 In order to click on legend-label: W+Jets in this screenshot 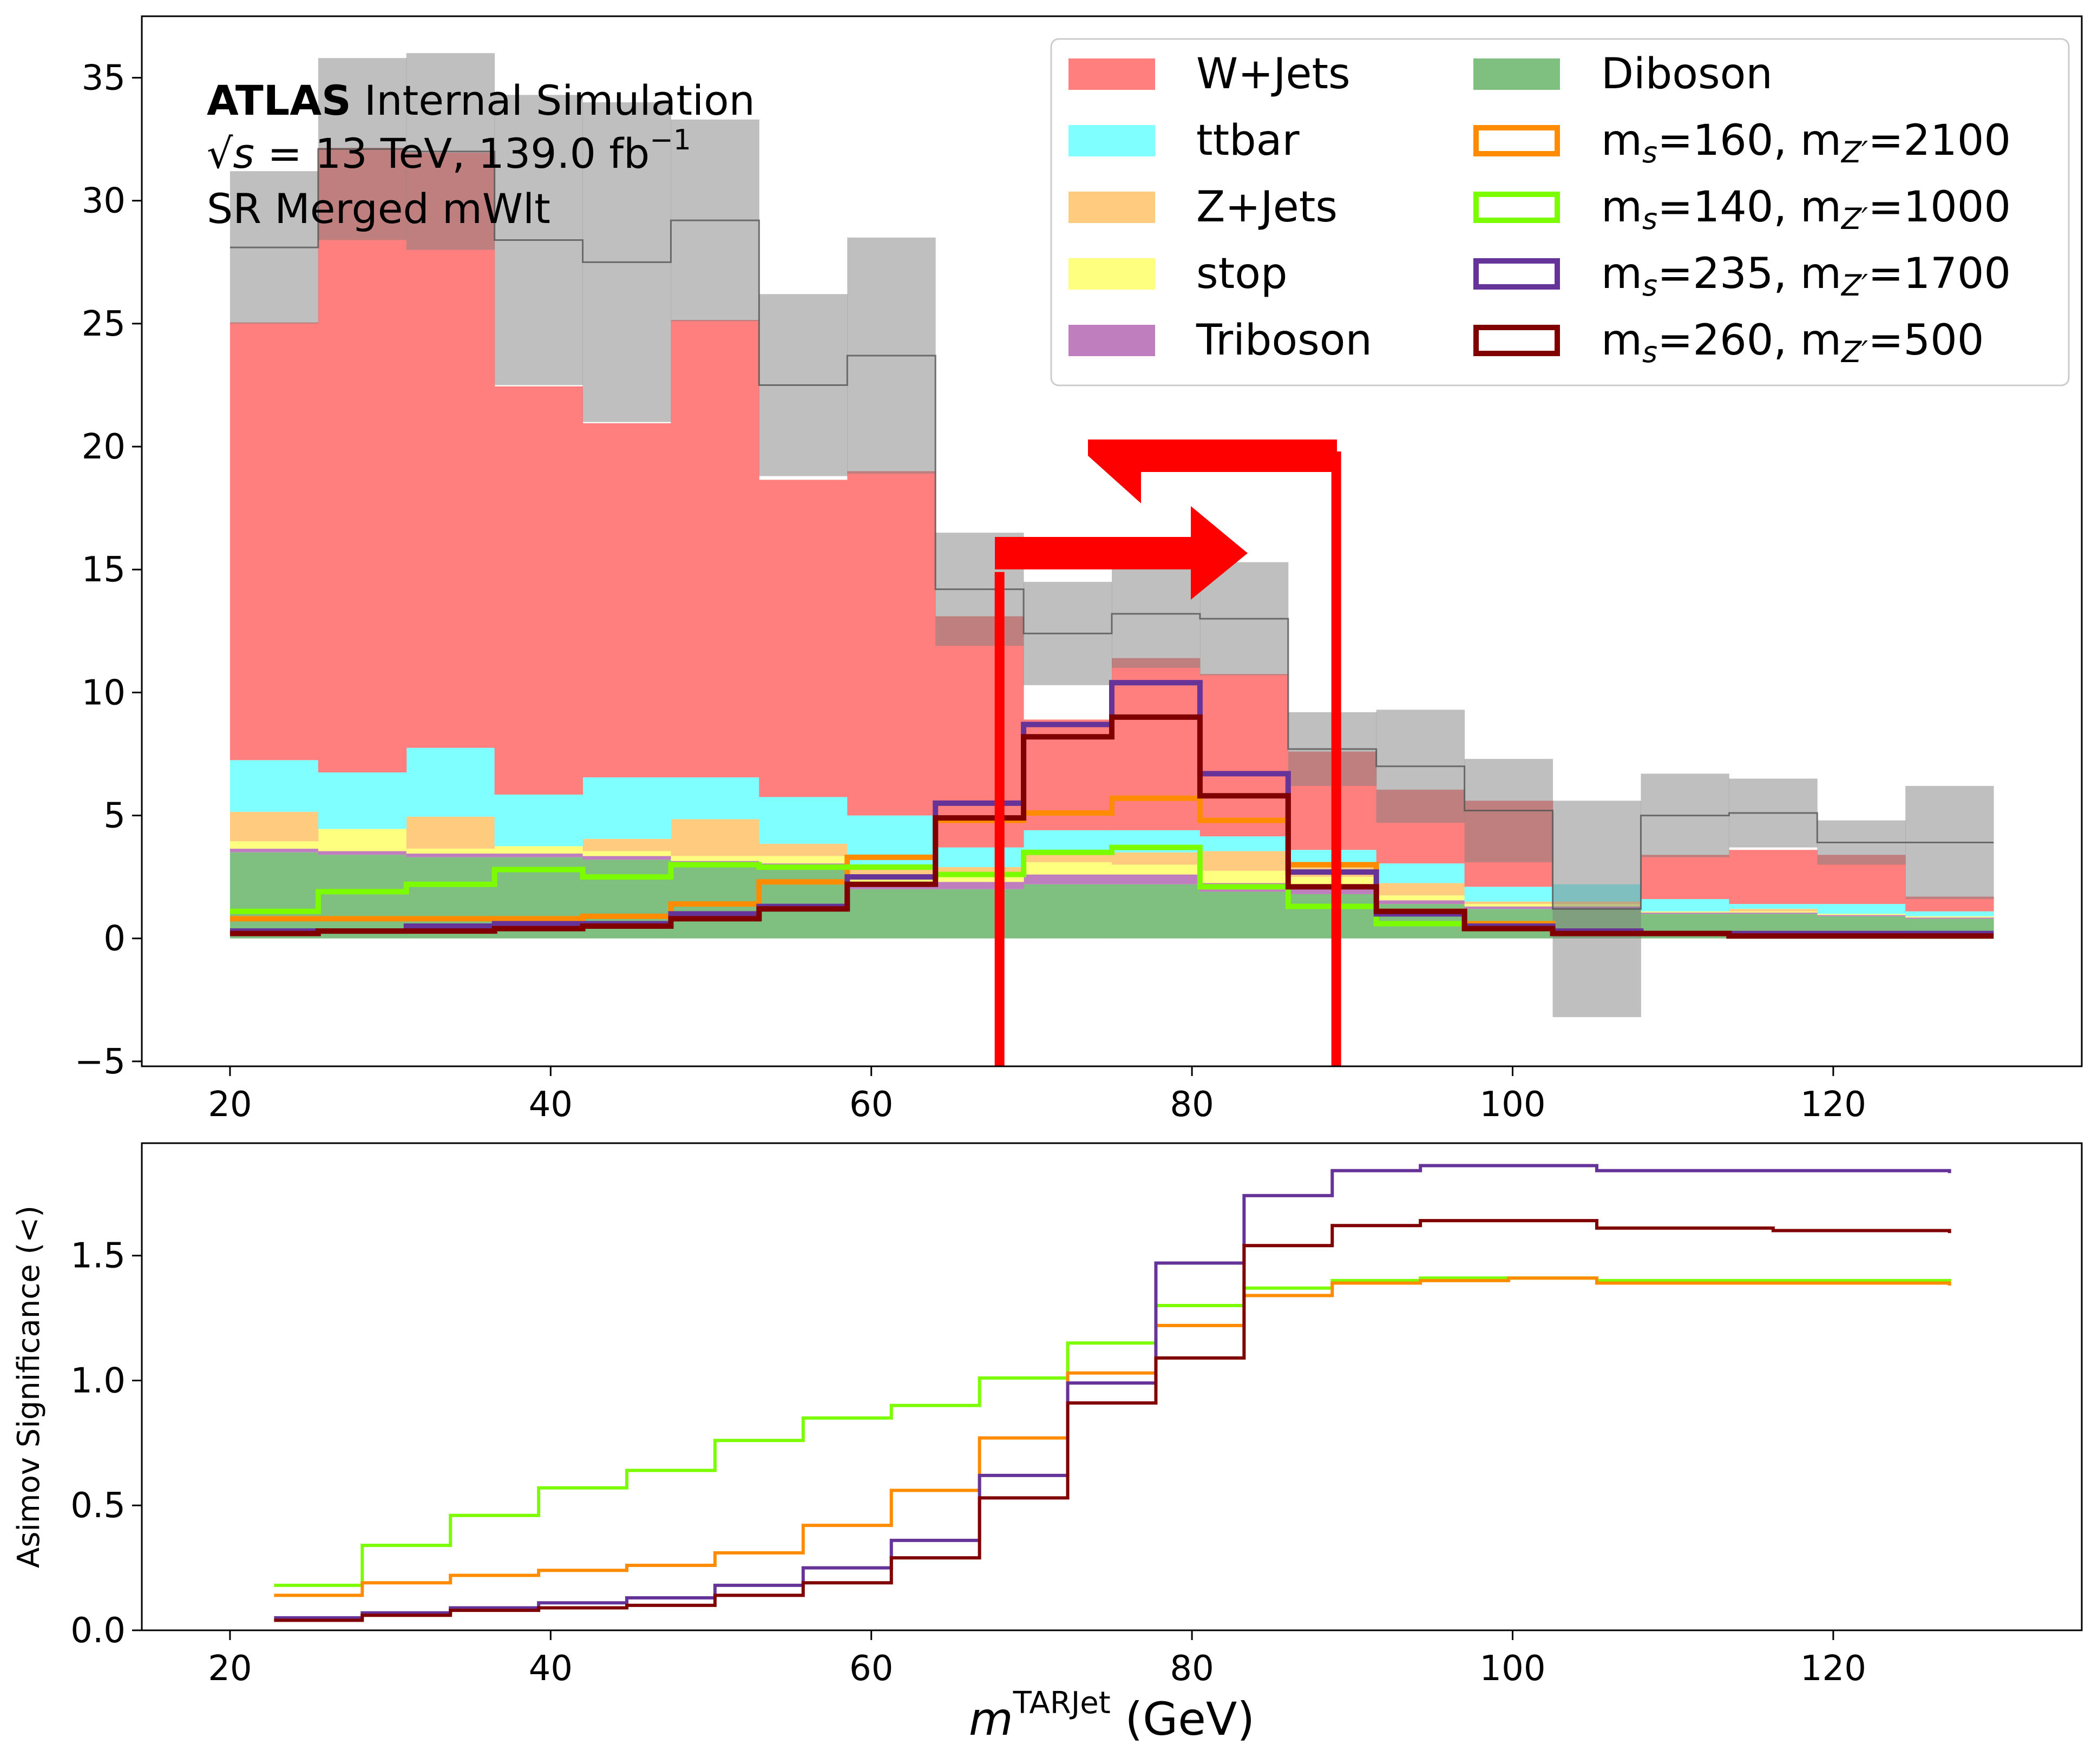, I will do `click(1273, 74)`.